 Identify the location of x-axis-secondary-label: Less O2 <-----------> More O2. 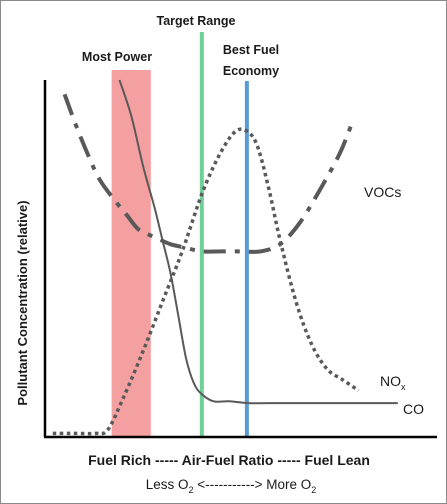
(231, 486).